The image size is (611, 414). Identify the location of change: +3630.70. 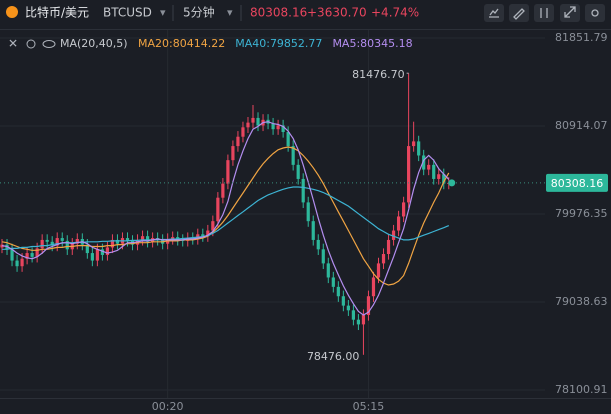
(337, 13).